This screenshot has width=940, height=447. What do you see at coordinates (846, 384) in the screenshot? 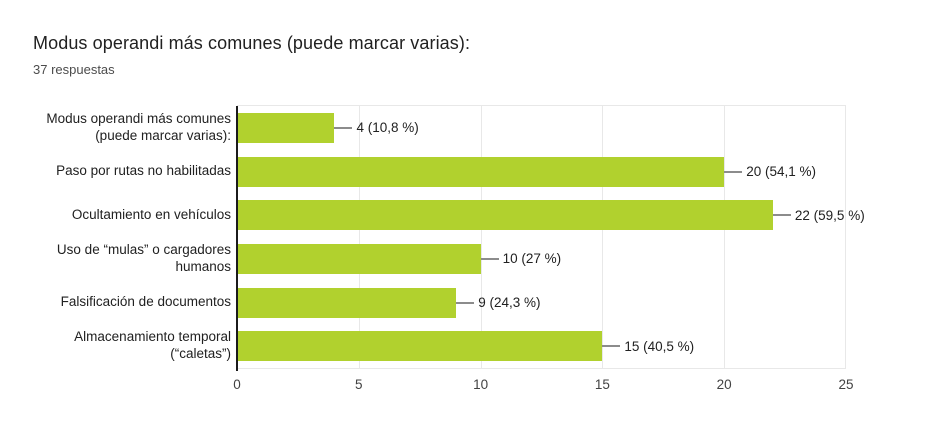
I see `x-tick-label: 25` at bounding box center [846, 384].